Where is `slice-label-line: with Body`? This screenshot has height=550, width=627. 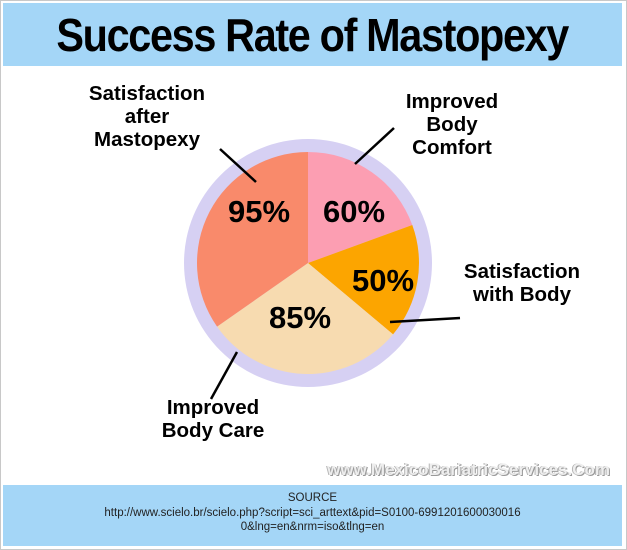
slice-label-line: with Body is located at coordinates (522, 294).